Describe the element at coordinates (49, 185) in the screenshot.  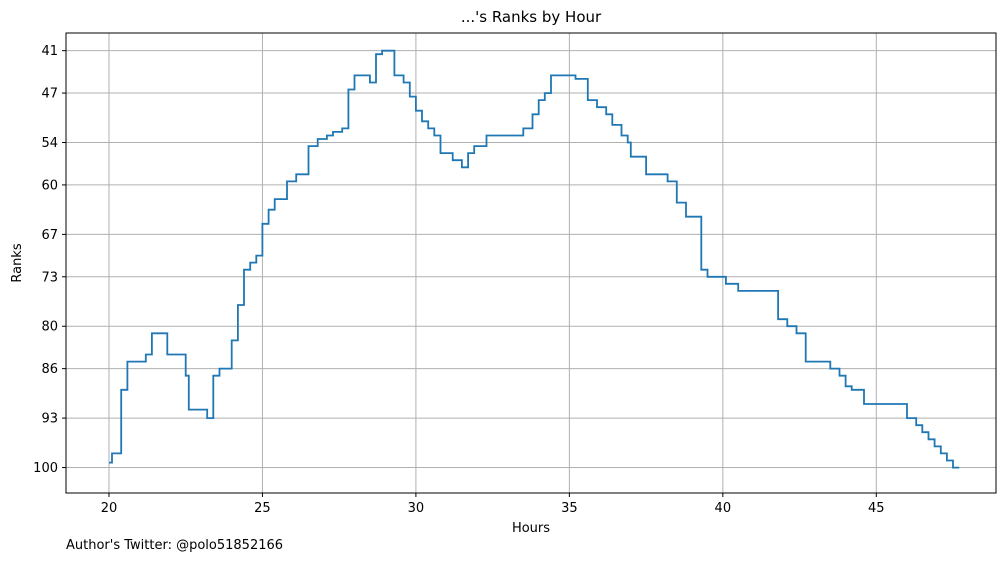
I see `y-tick-label: 60` at that location.